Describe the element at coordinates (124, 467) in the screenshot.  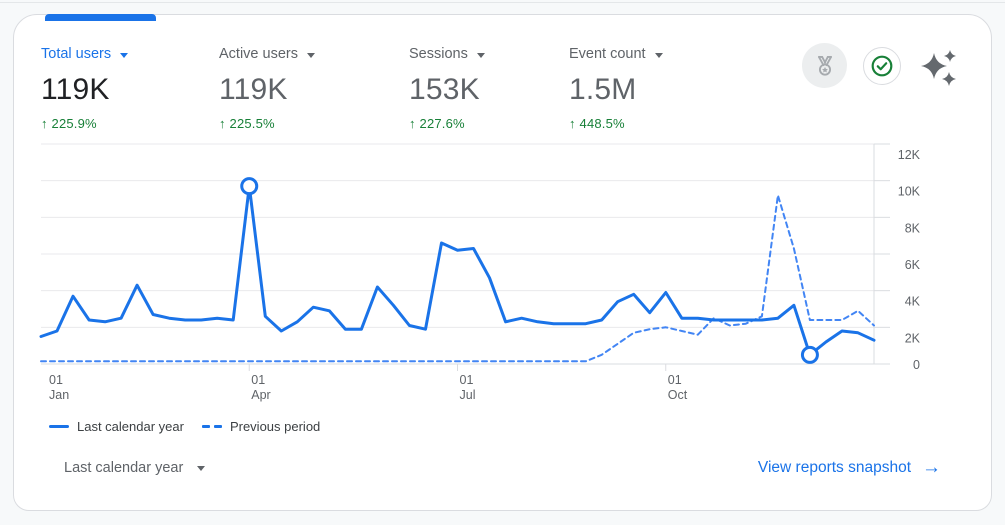
I see `date-range-label: Last calendar year` at that location.